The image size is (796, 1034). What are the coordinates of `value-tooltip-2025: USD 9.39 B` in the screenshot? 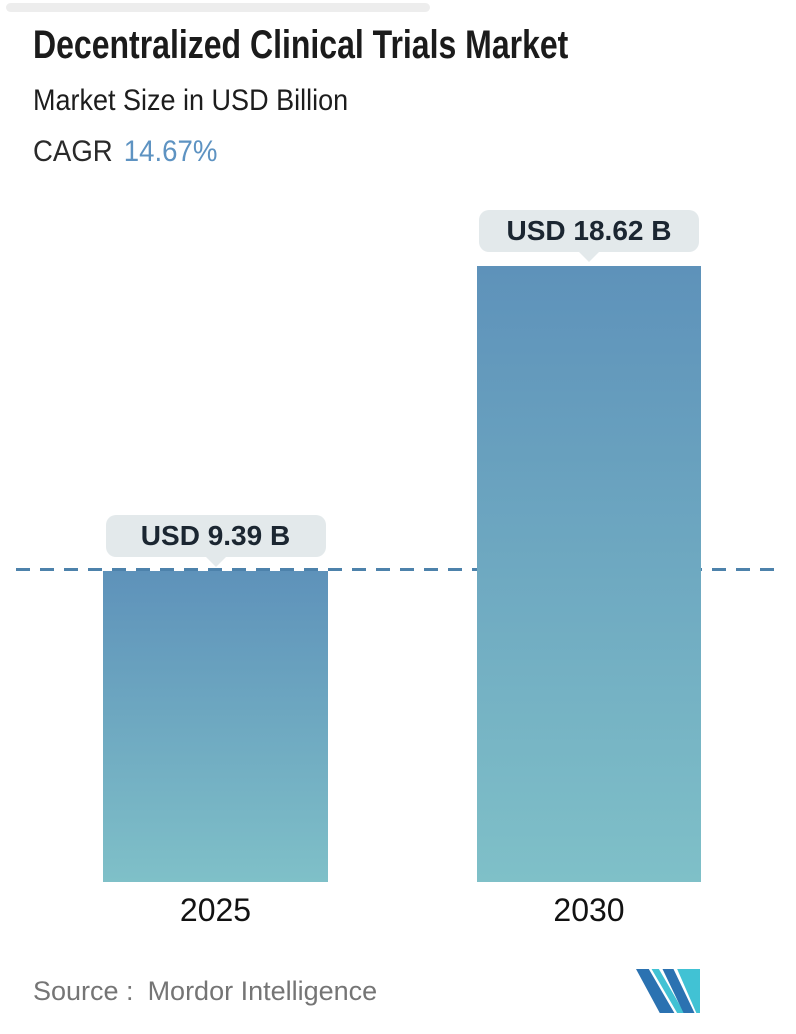 It's located at (215, 541).